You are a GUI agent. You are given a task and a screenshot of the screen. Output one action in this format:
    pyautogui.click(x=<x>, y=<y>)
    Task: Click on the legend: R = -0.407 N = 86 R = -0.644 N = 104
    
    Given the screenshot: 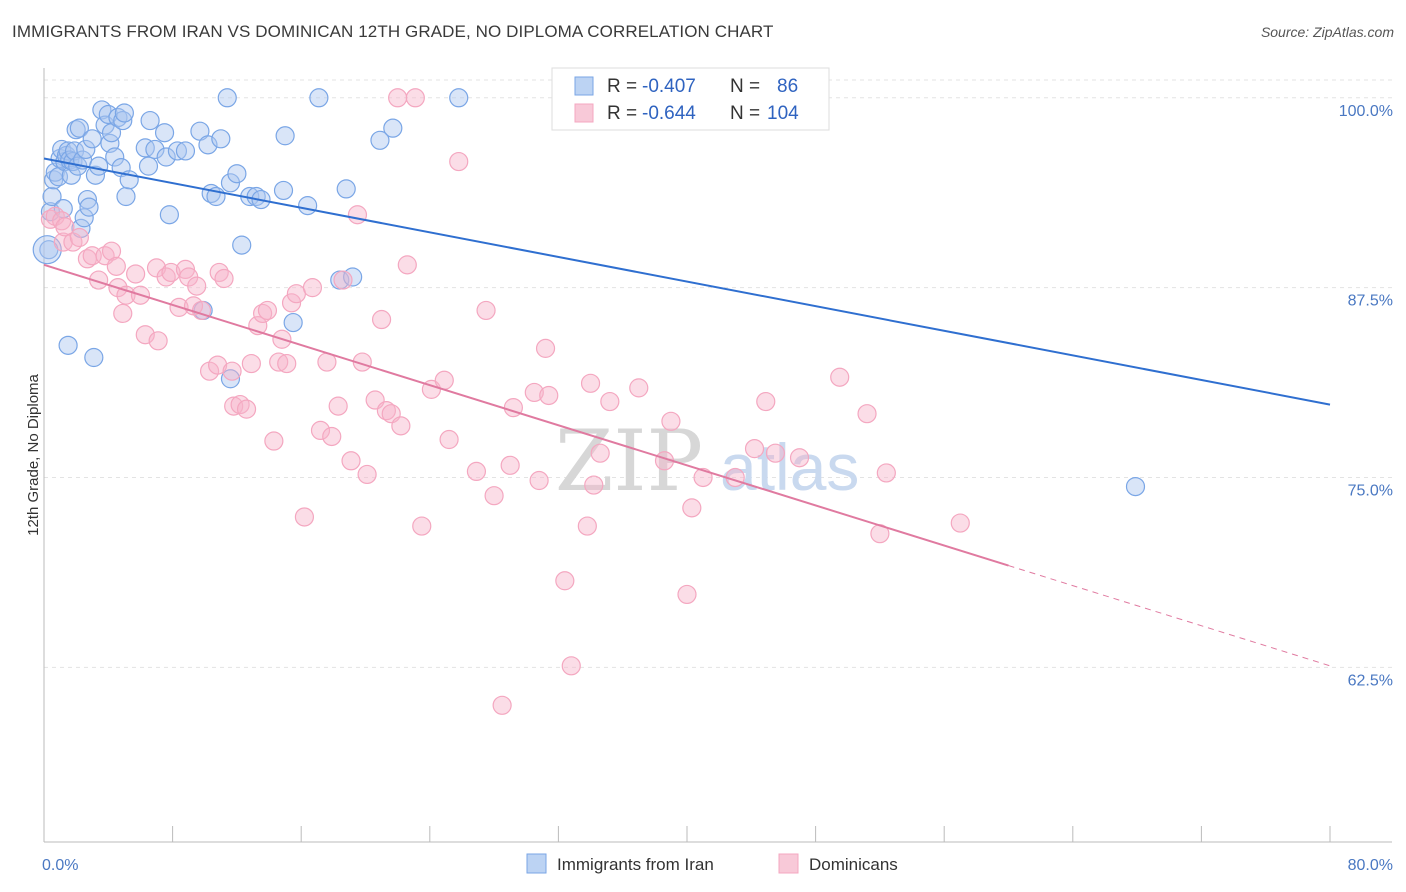 What is the action you would take?
    pyautogui.click(x=690, y=99)
    